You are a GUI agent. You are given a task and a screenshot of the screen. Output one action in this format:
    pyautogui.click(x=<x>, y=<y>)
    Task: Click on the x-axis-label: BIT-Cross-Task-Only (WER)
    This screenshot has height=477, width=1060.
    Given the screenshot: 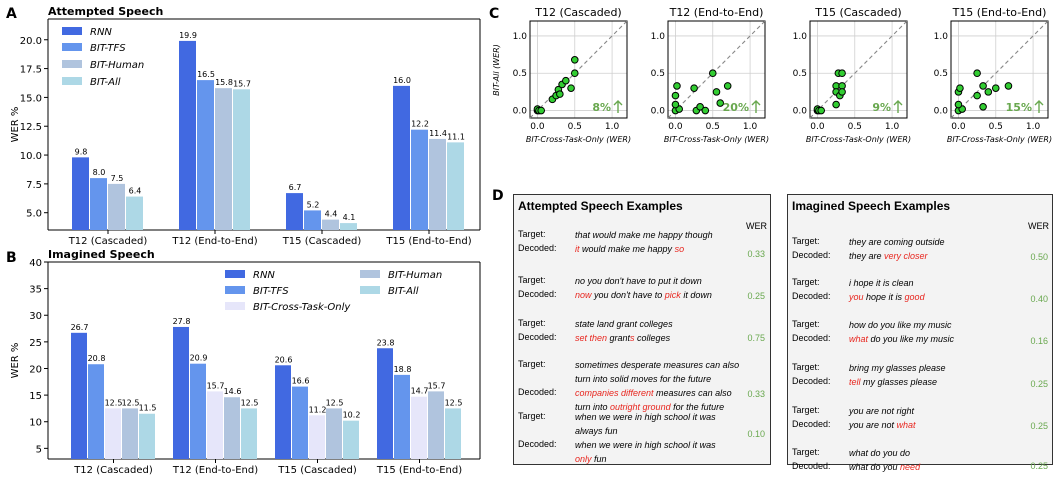 What is the action you would take?
    pyautogui.click(x=858, y=139)
    